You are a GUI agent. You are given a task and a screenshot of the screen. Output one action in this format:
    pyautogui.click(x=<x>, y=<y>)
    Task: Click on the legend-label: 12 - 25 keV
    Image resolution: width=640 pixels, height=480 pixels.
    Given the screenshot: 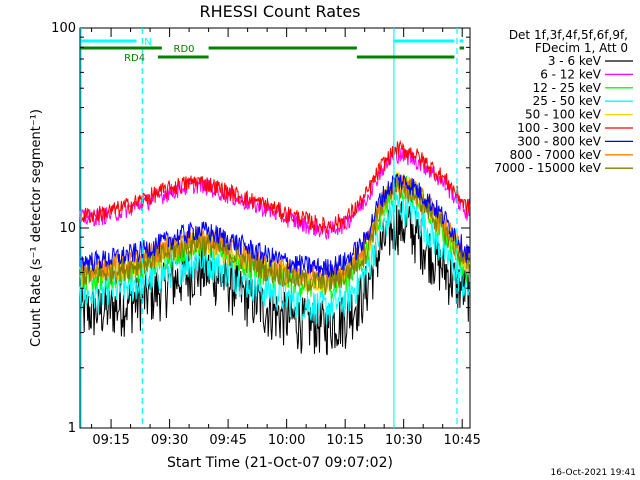 What is the action you would take?
    pyautogui.click(x=567, y=88)
    